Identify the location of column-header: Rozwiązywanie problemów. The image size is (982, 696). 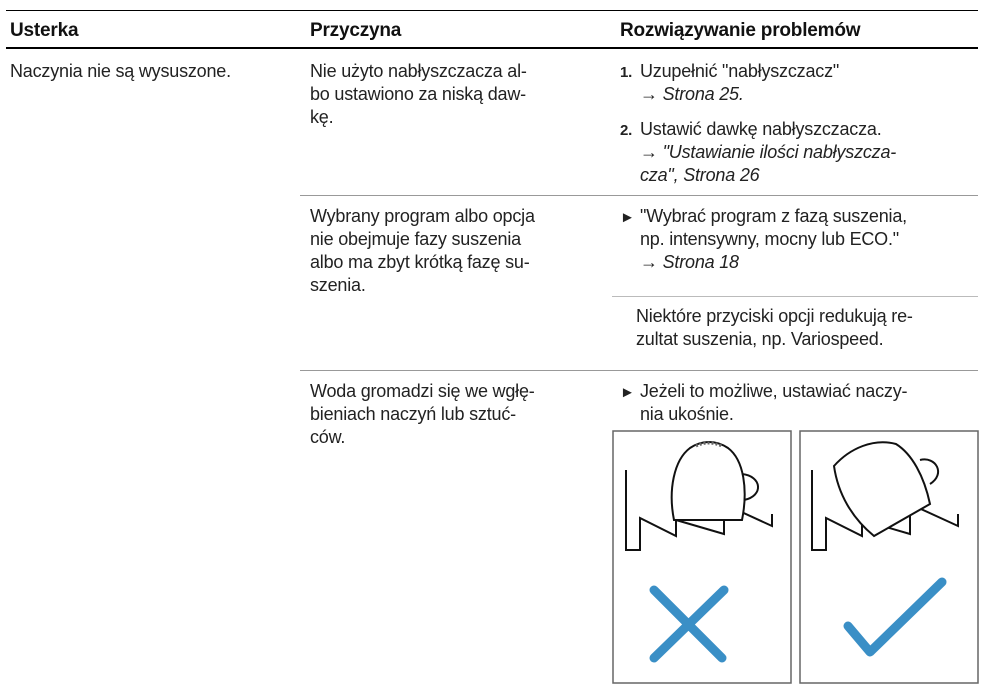
(740, 30).